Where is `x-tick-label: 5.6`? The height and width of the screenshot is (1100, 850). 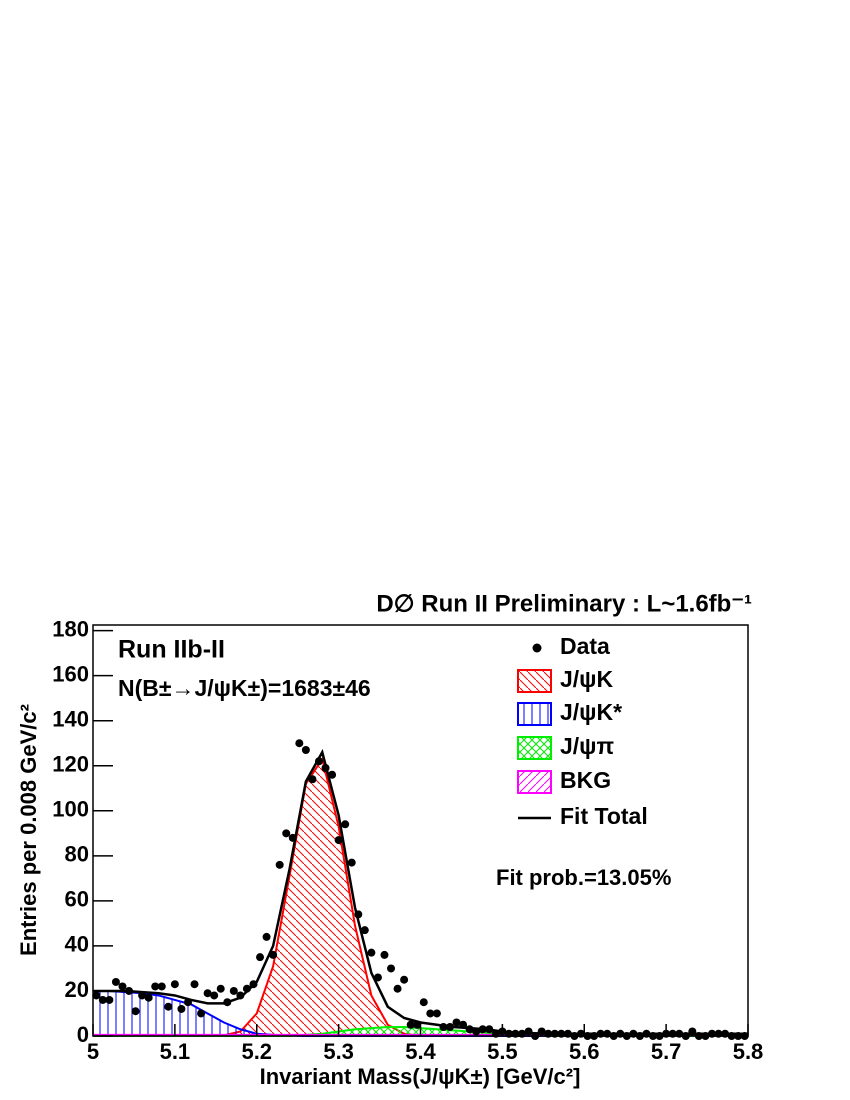 x-tick-label: 5.6 is located at coordinates (584, 1051).